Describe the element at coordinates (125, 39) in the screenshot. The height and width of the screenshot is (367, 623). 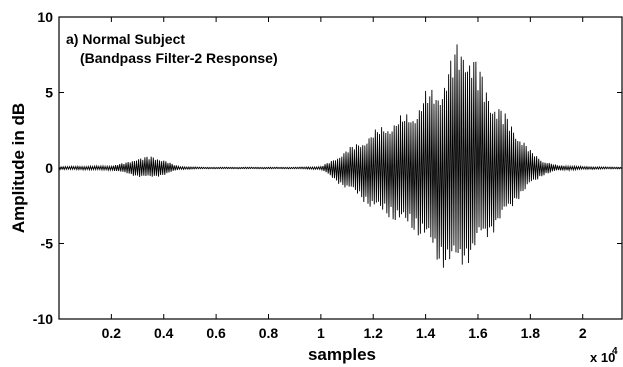
I see `annotation-line-1: a) Normal Subject` at that location.